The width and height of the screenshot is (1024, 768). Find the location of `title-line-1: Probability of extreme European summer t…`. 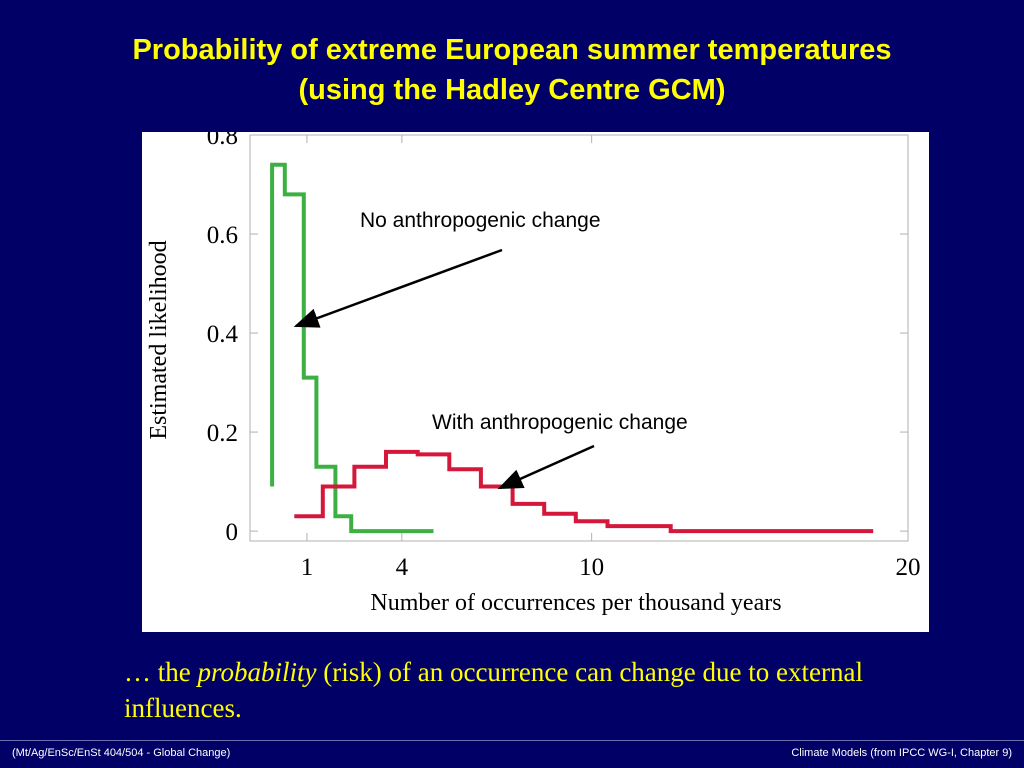

title-line-1: Probability of extreme European summer t… is located at coordinates (512, 50).